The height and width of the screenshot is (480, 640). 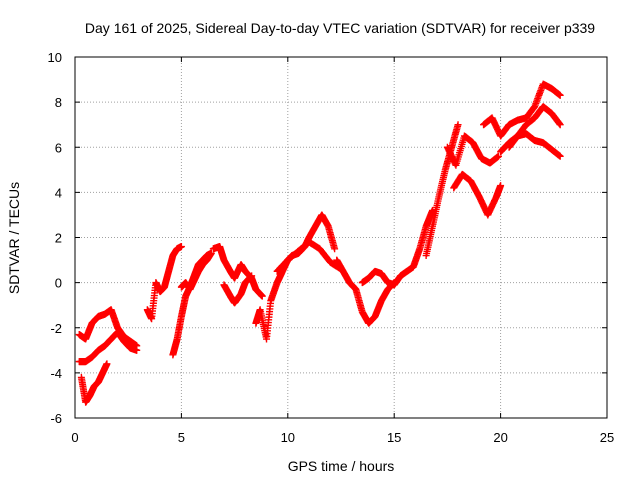 I want to click on x-axis-label: GPS time / hours, so click(x=341, y=466).